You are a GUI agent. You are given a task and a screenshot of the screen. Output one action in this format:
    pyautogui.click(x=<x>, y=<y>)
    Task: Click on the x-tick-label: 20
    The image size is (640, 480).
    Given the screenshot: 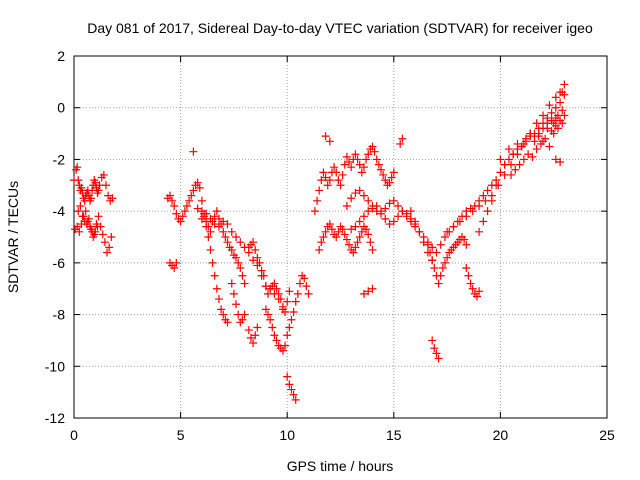 What is the action you would take?
    pyautogui.click(x=501, y=435)
    